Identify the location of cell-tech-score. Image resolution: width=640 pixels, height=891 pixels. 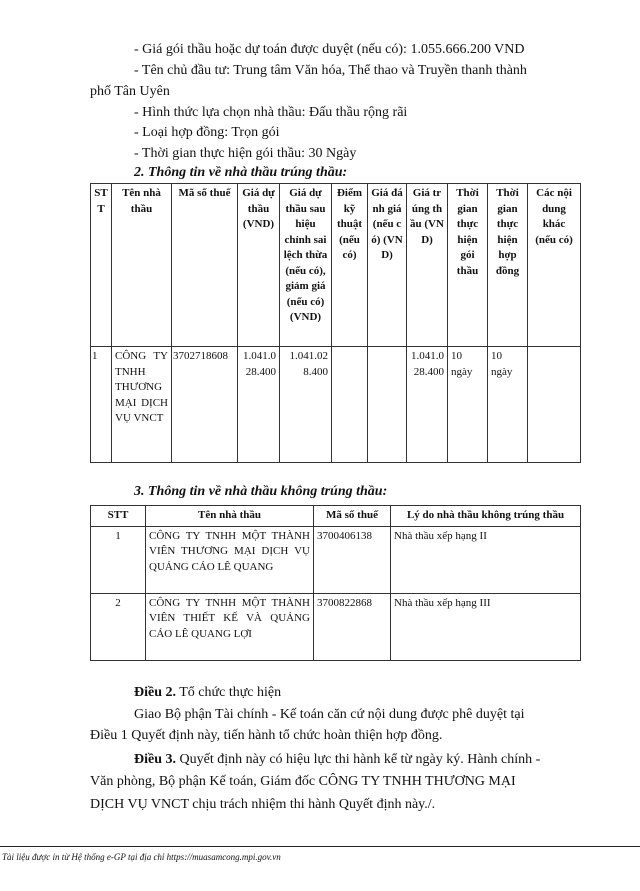
(349, 404).